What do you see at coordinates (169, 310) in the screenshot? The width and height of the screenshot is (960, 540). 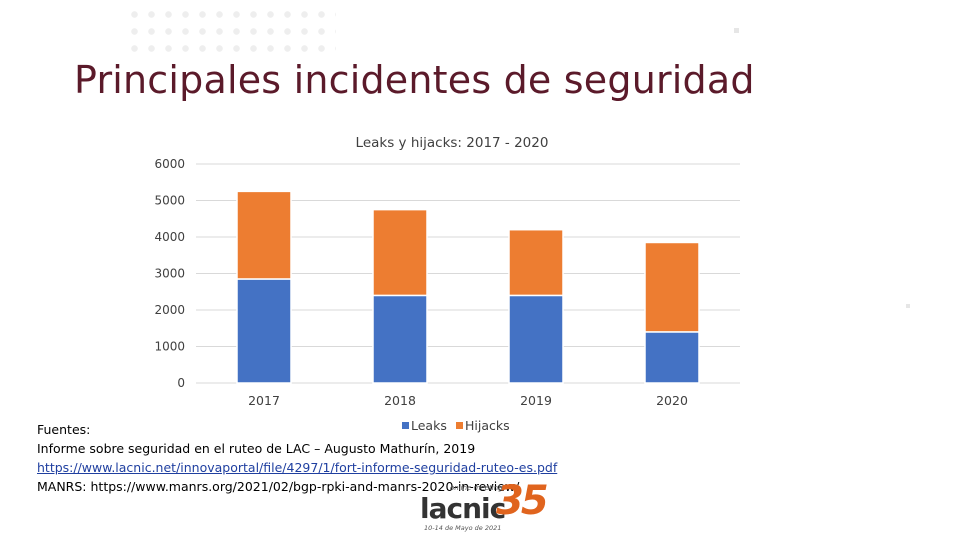 I see `y-tick-label: 2000` at bounding box center [169, 310].